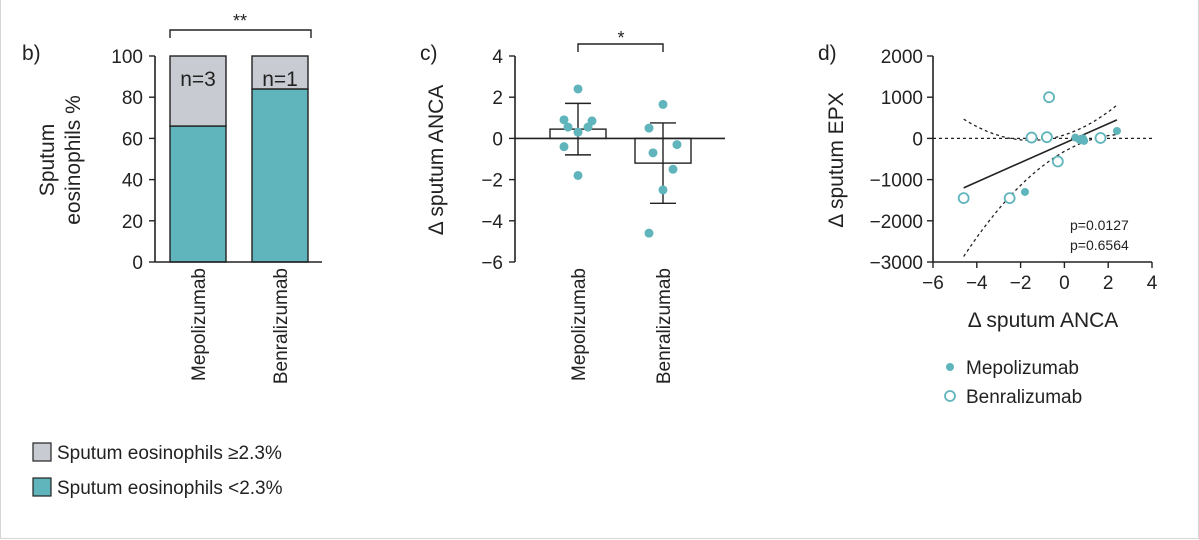  Describe the element at coordinates (127, 57) in the screenshot. I see `y-tick-label-b: 100` at that location.